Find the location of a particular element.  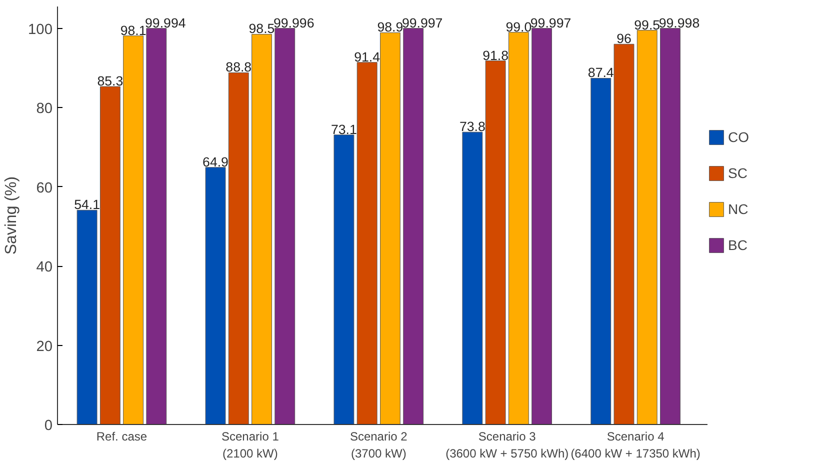

data-label: 99.998 is located at coordinates (679, 22).